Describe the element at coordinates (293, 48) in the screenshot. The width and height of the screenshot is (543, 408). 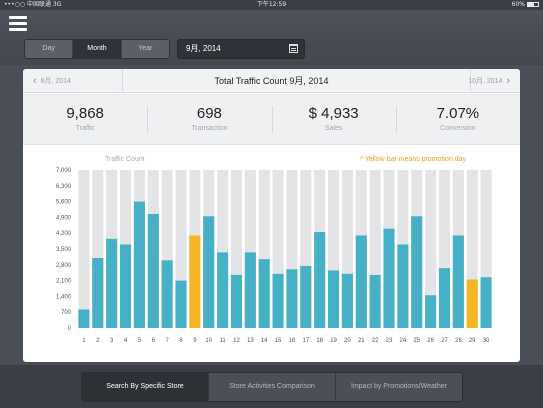
I see `calendar-icon` at that location.